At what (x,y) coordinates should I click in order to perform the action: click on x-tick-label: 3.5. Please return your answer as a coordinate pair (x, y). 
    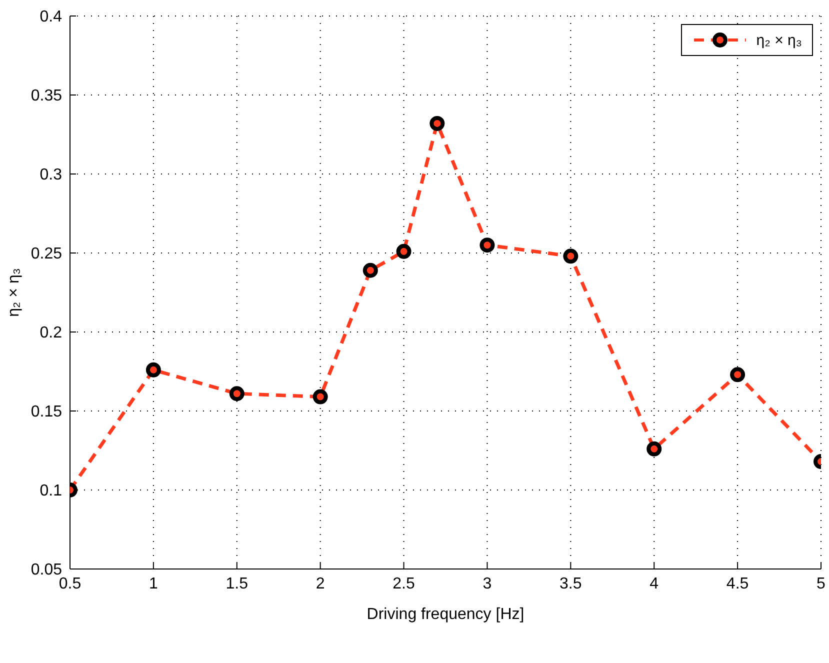
    Looking at the image, I should click on (571, 583).